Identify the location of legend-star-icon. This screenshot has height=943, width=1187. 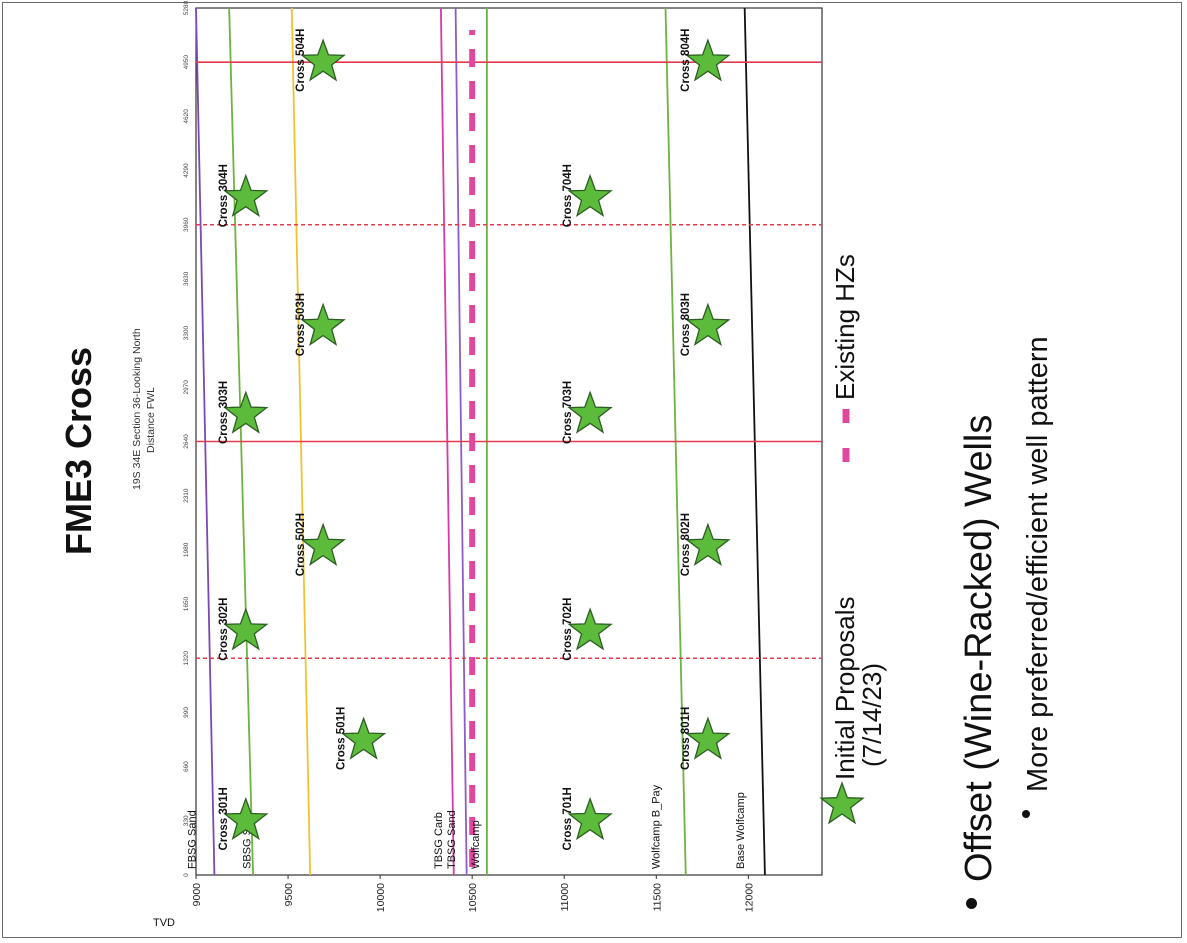
(842, 803).